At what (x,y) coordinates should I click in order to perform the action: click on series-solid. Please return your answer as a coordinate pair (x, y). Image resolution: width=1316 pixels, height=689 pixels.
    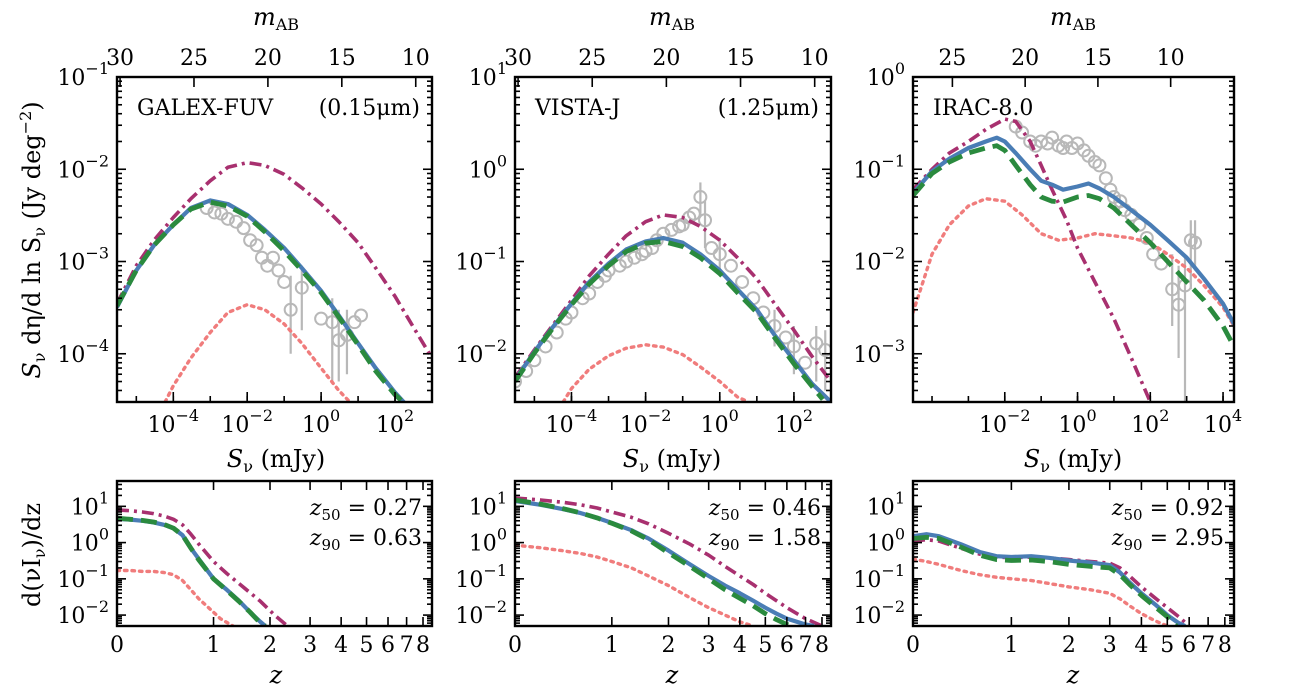
    Looking at the image, I should click on (1073, 230).